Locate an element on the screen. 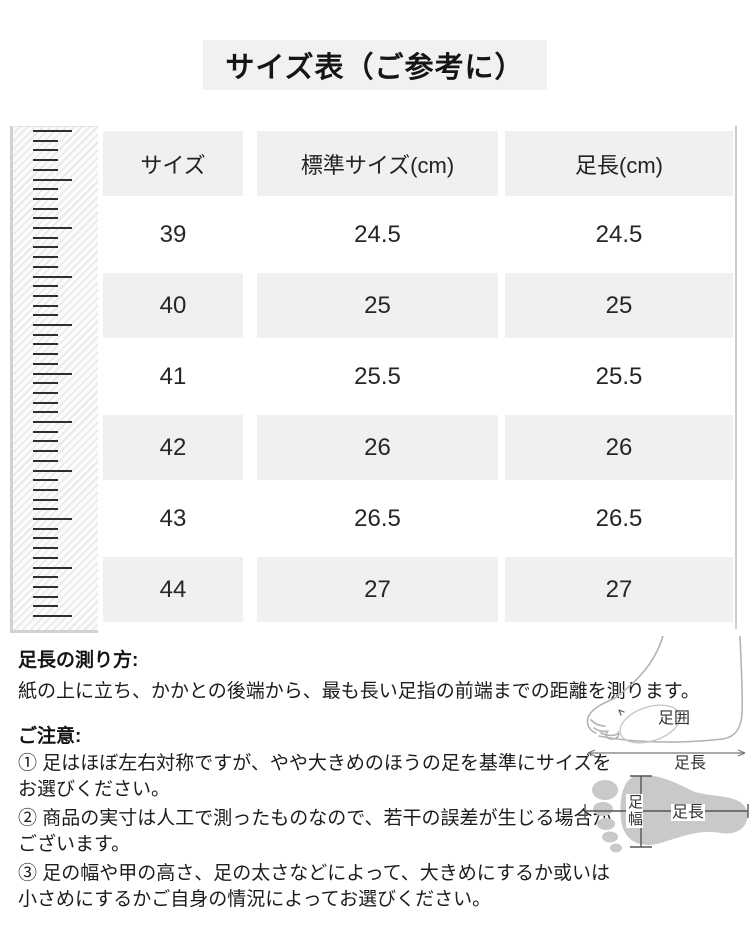 This screenshot has height=937, width=750. data-cell: 43 is located at coordinates (173, 518).